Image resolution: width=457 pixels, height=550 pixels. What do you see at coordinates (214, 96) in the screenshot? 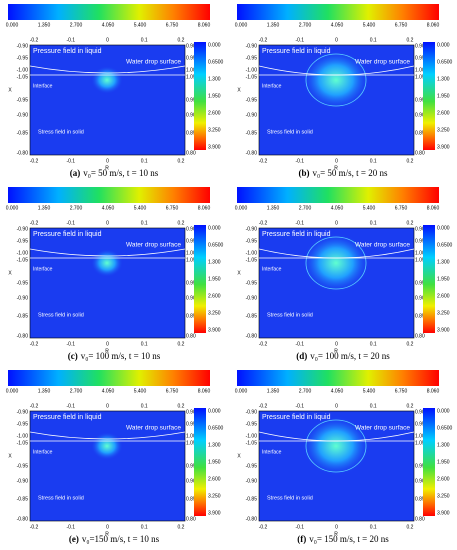
I see `stress-label: 1.950` at bounding box center [214, 96].